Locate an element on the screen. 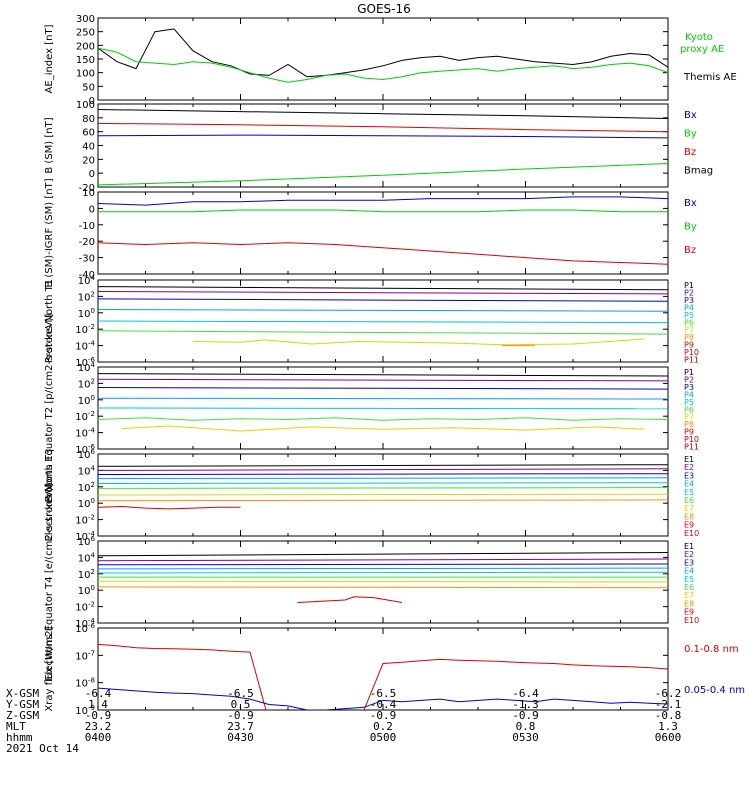  y-tick-label: 250 is located at coordinates (85, 33).